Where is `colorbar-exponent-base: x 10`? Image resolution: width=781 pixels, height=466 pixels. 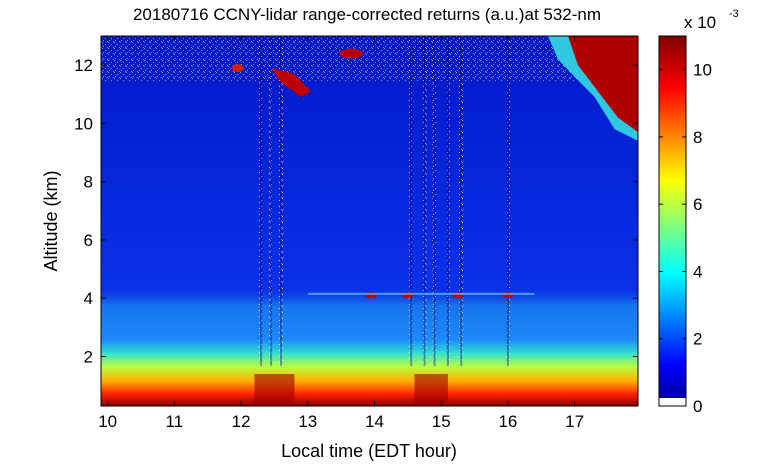
colorbar-exponent-base: x 10 is located at coordinates (700, 22).